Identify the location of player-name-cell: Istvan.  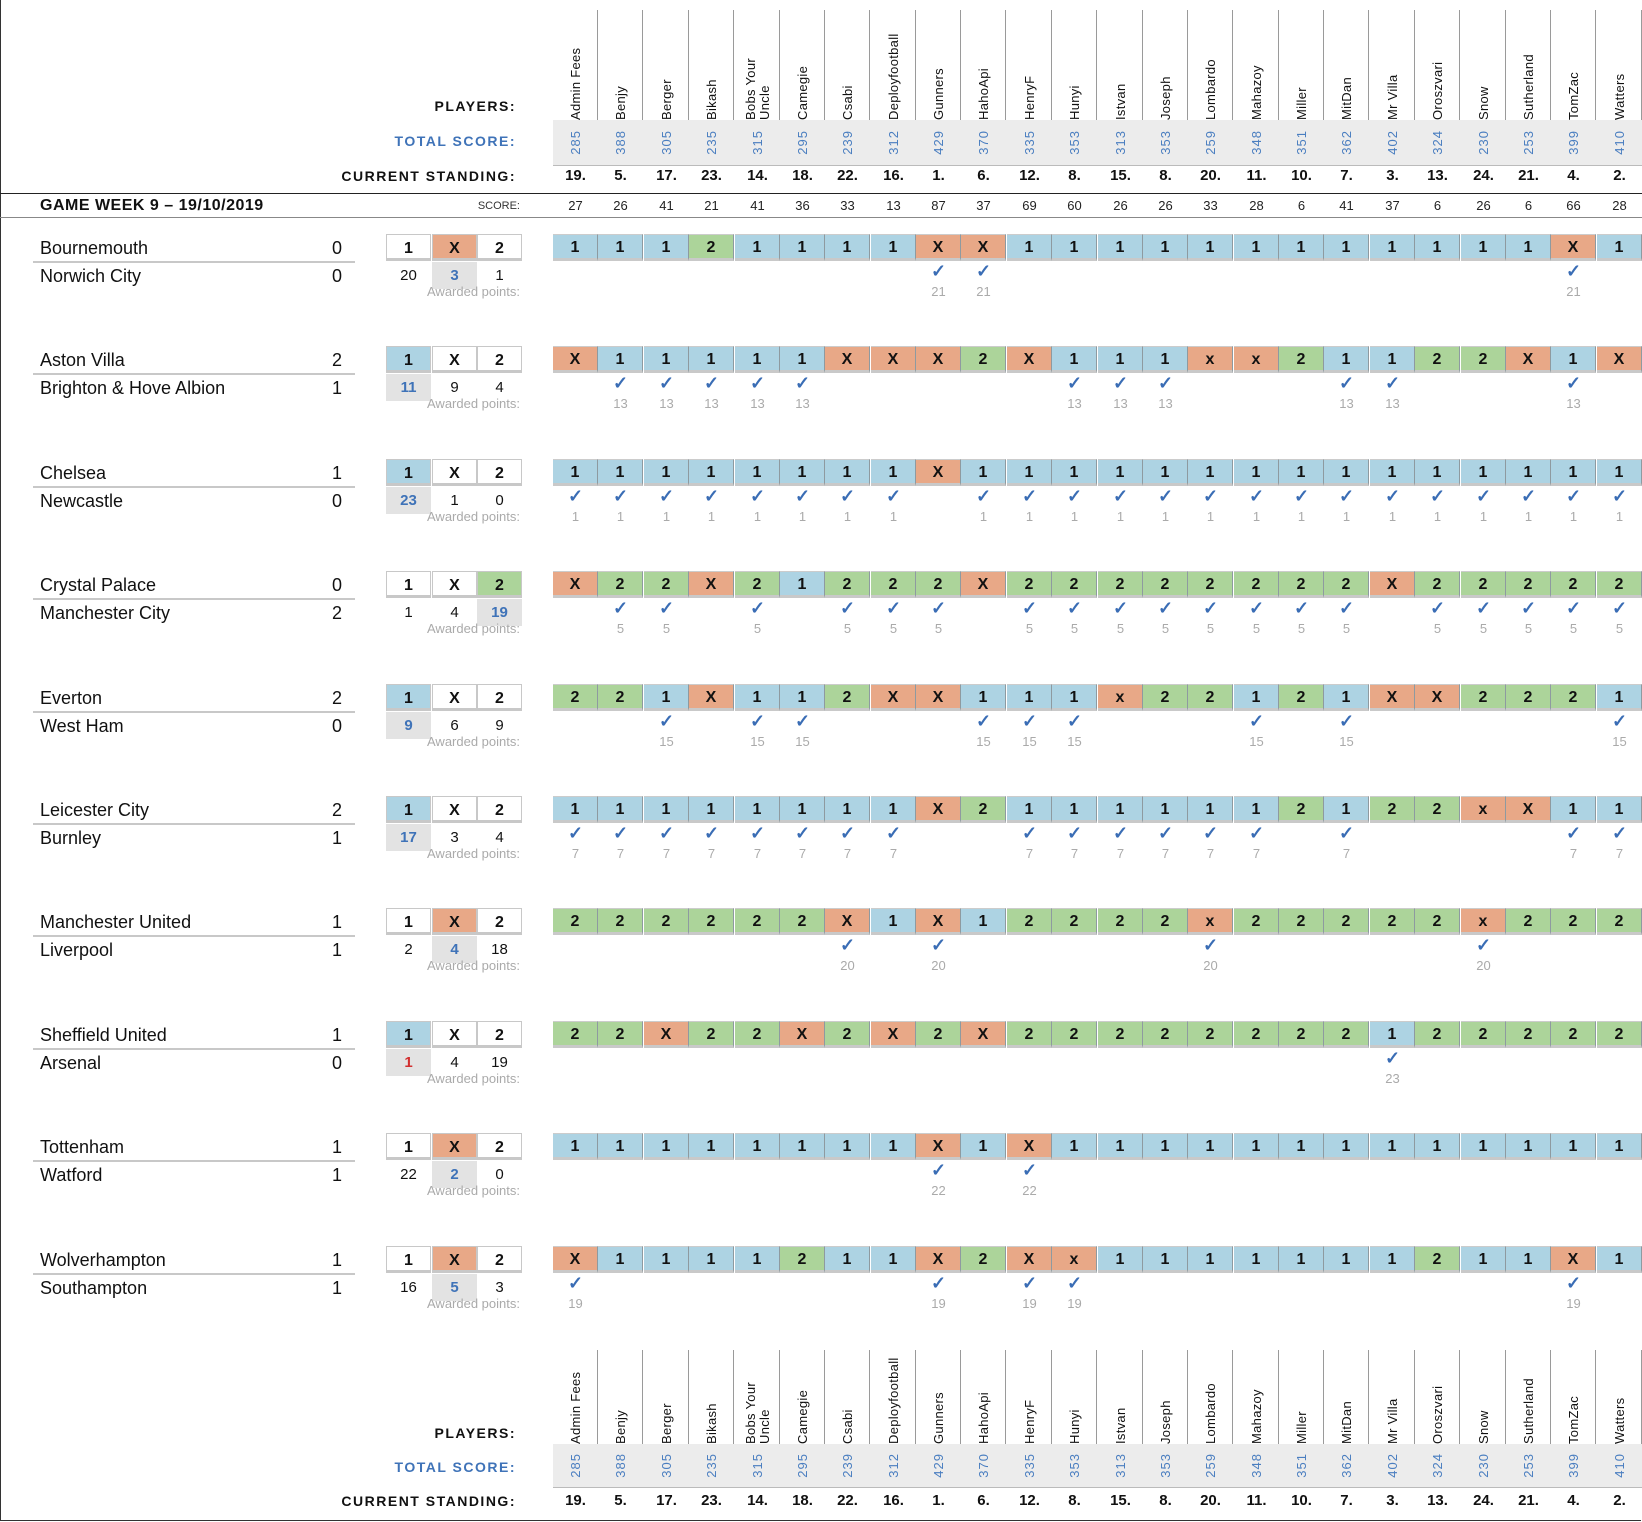
(1120, 70).